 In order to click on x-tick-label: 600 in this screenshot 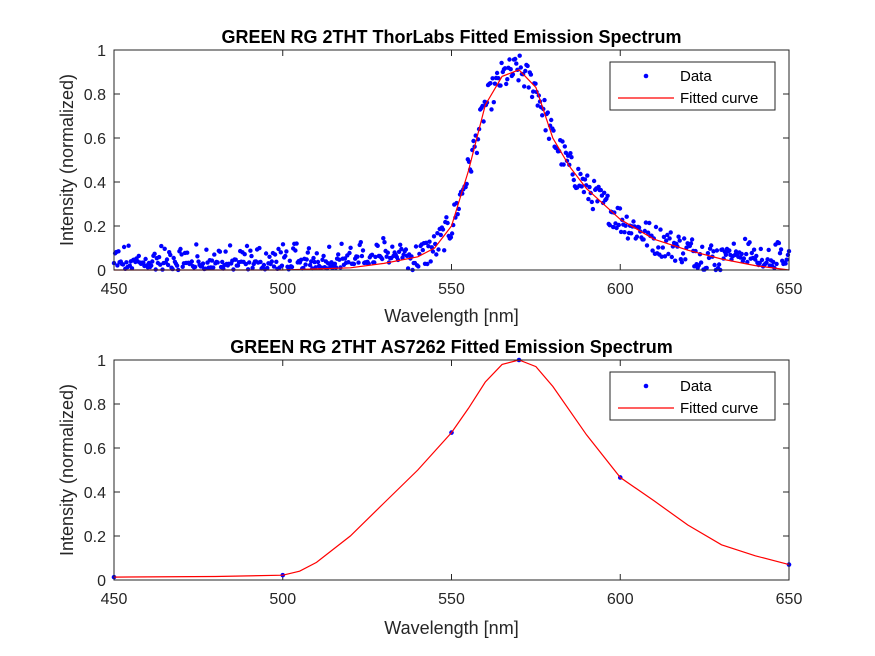, I will do `click(620, 599)`.